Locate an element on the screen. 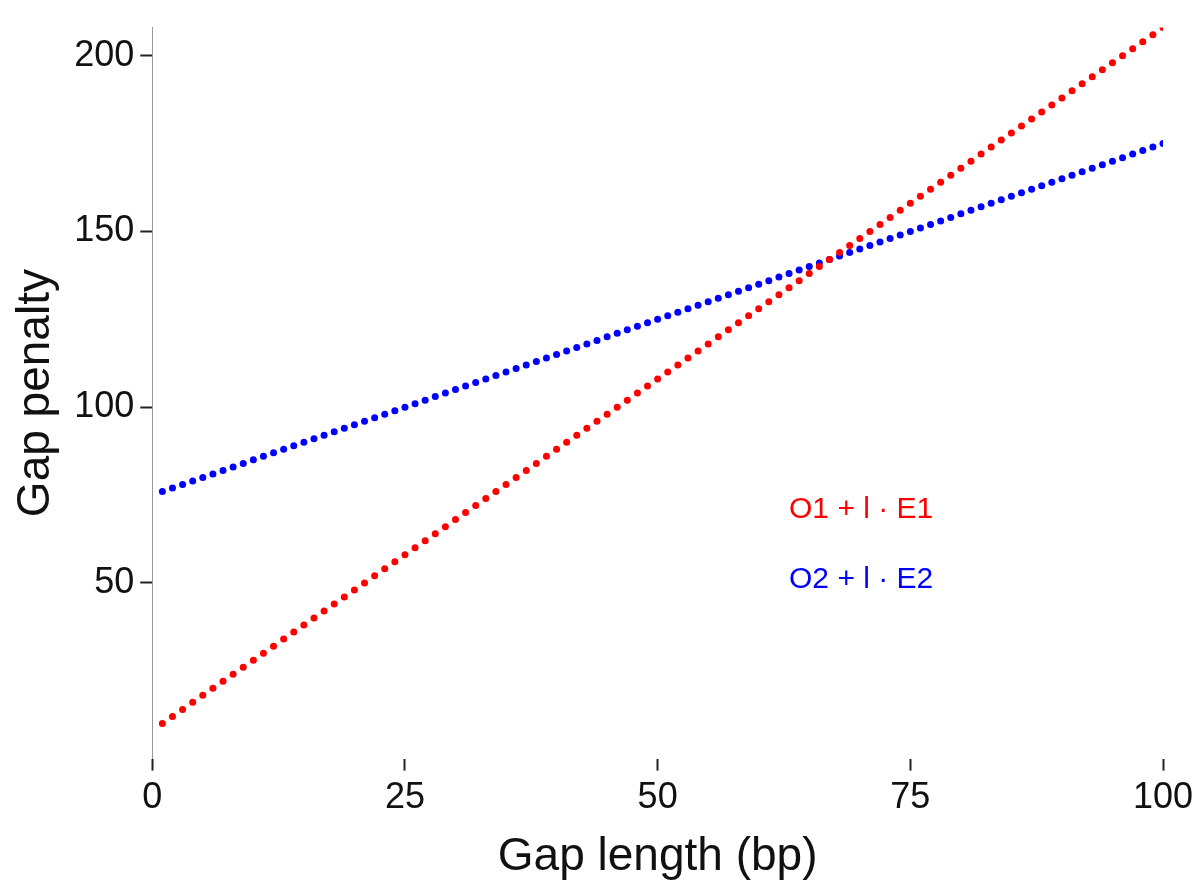  x-tick-label: 75 is located at coordinates (910, 796).